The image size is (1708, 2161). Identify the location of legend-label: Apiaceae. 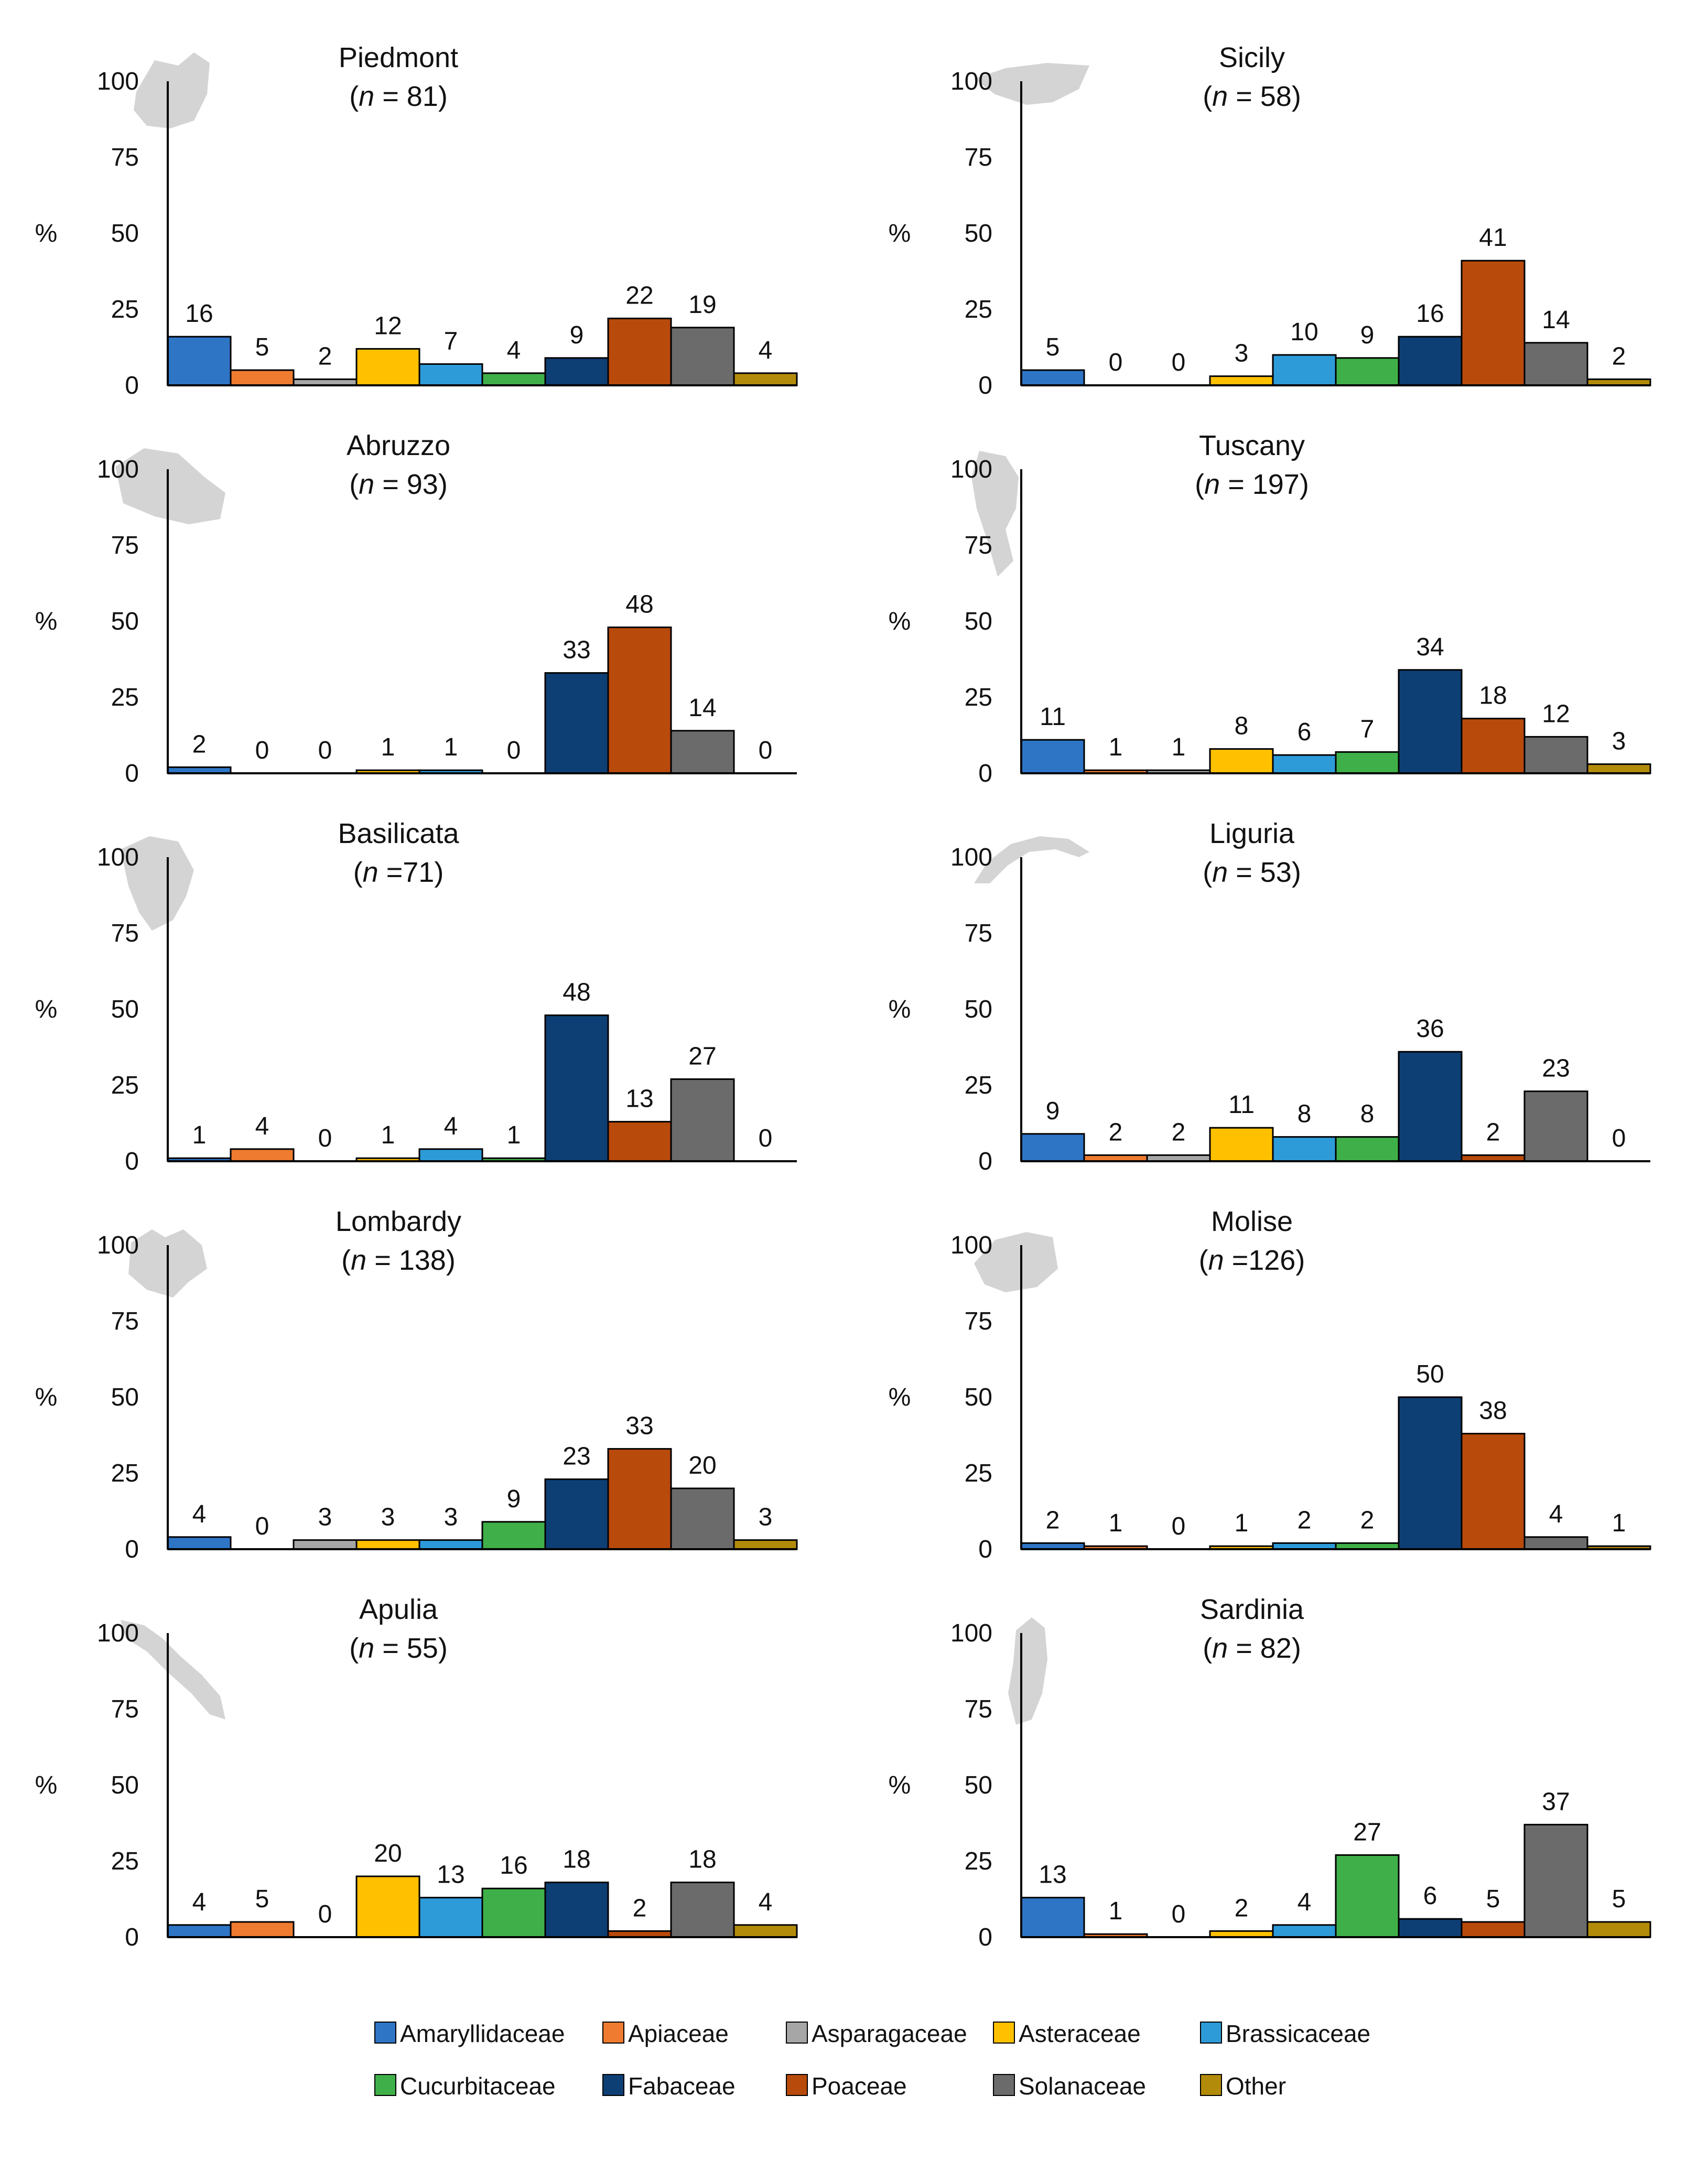
(678, 2034).